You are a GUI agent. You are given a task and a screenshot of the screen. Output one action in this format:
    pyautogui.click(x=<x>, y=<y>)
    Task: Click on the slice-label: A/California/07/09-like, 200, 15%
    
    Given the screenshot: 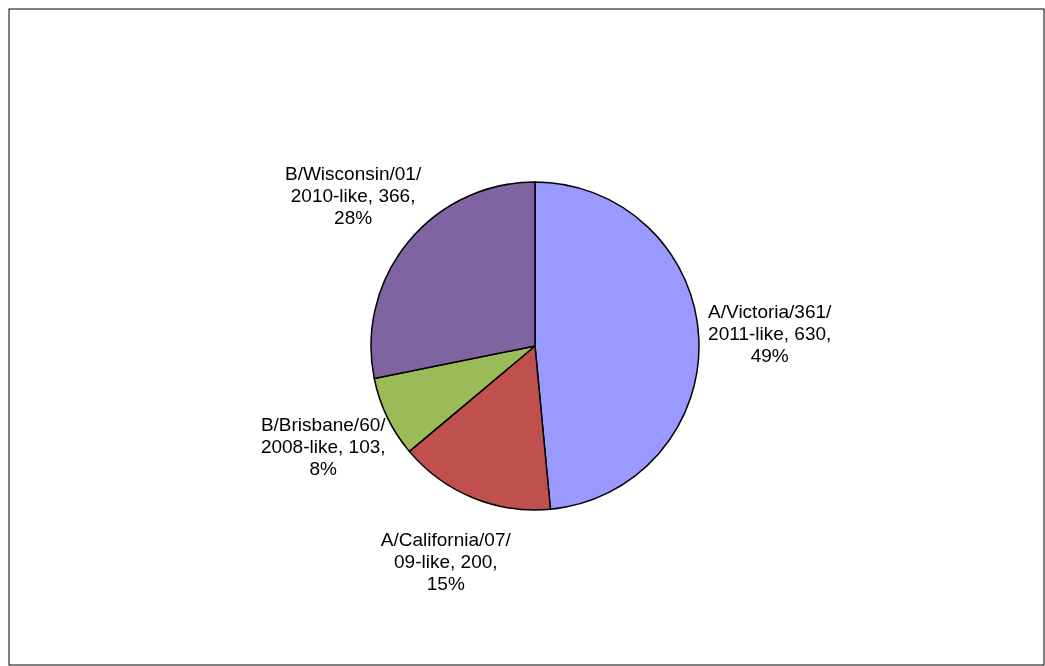 What is the action you would take?
    pyautogui.click(x=446, y=562)
    